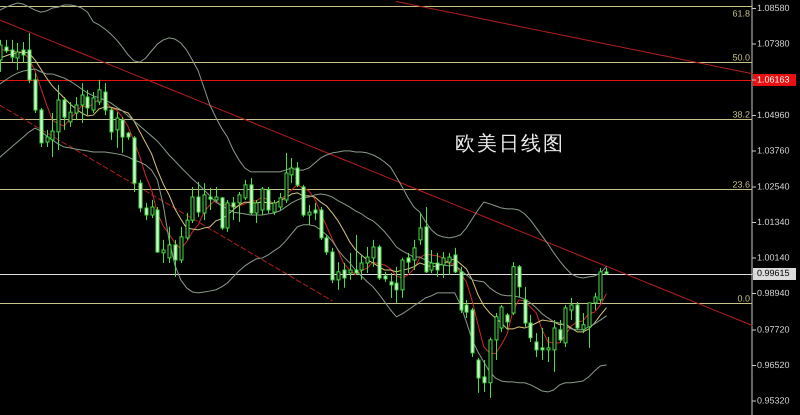  I want to click on y-tick-label: 0.97720, so click(773, 329).